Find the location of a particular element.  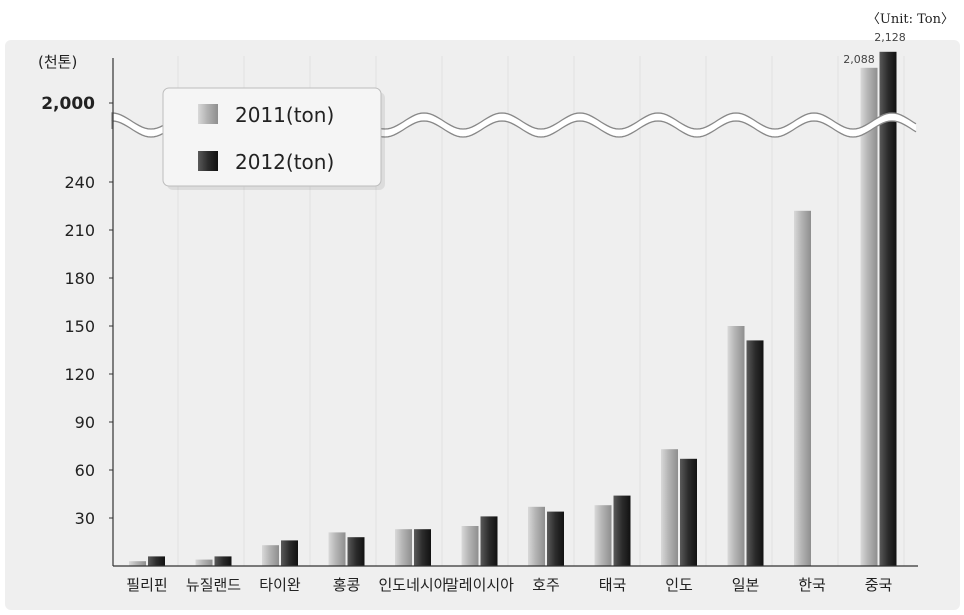

legend-label: 2011(ton) is located at coordinates (284, 115).